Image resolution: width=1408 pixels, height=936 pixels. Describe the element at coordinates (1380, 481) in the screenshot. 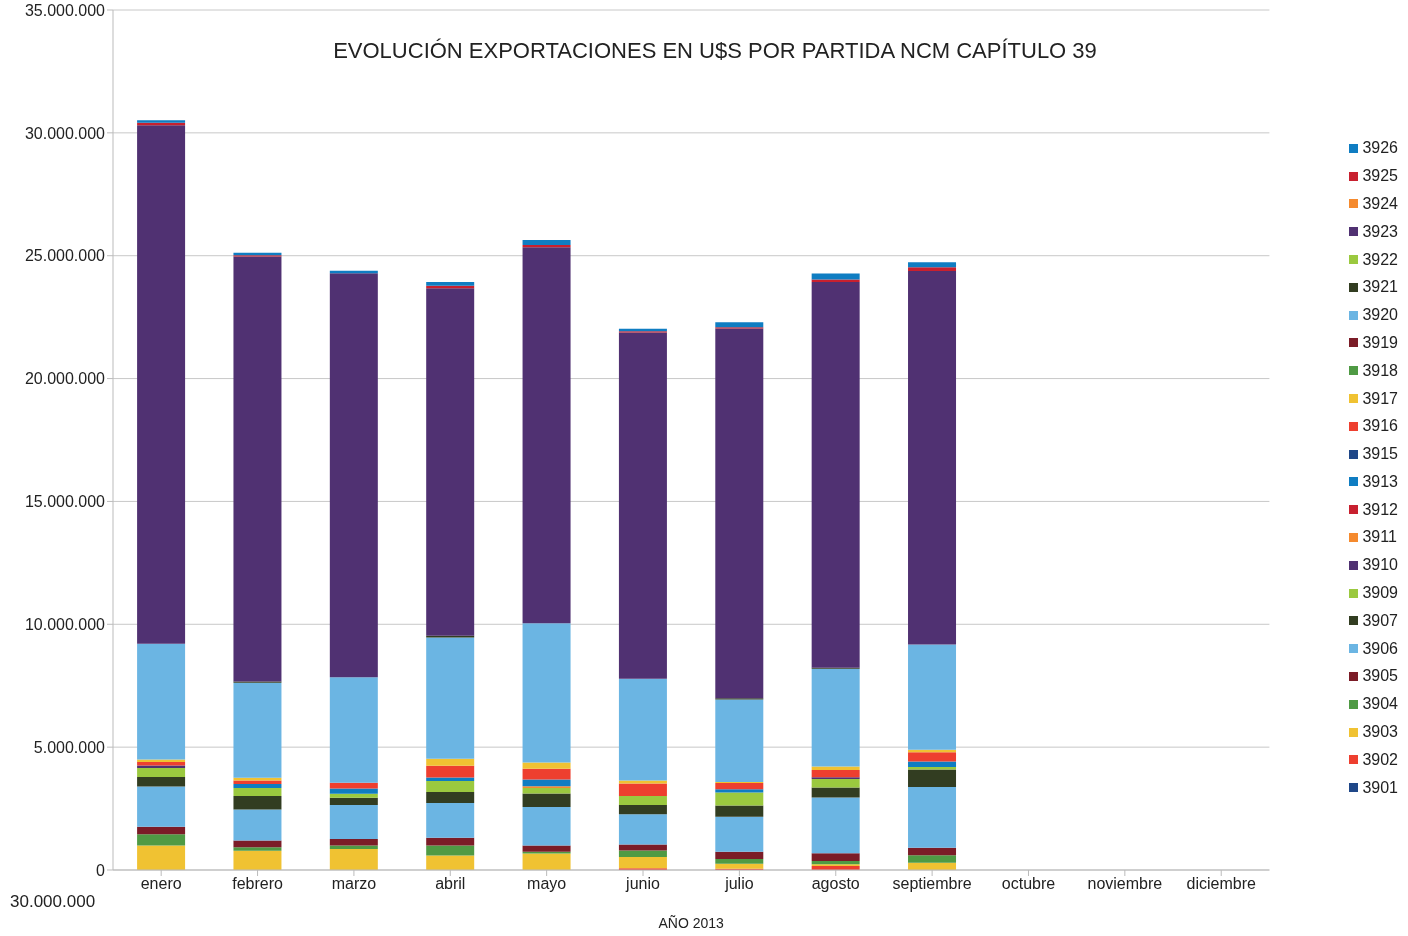

I see `legend-label: 3913` at that location.